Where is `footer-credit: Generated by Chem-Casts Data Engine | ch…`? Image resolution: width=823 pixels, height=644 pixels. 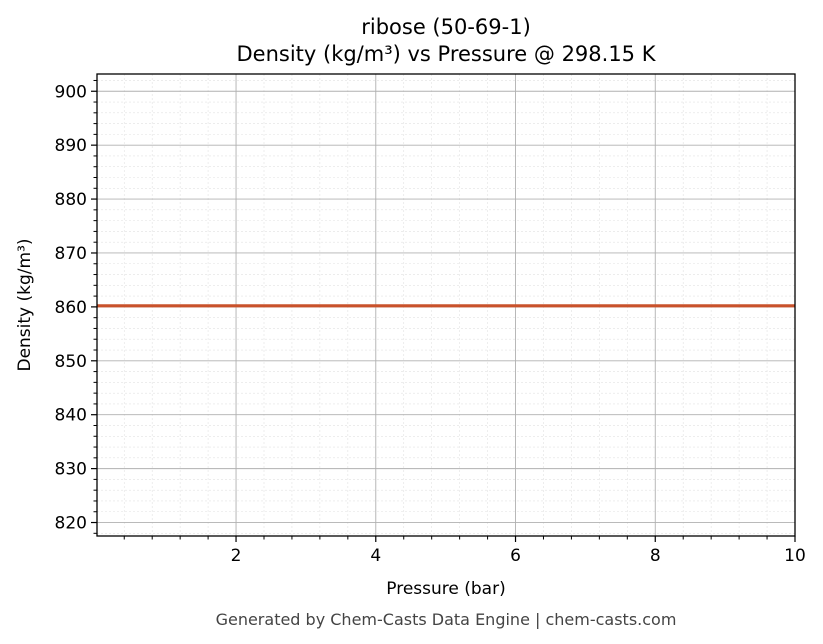 footer-credit: Generated by Chem-Casts Data Engine | ch… is located at coordinates (446, 619).